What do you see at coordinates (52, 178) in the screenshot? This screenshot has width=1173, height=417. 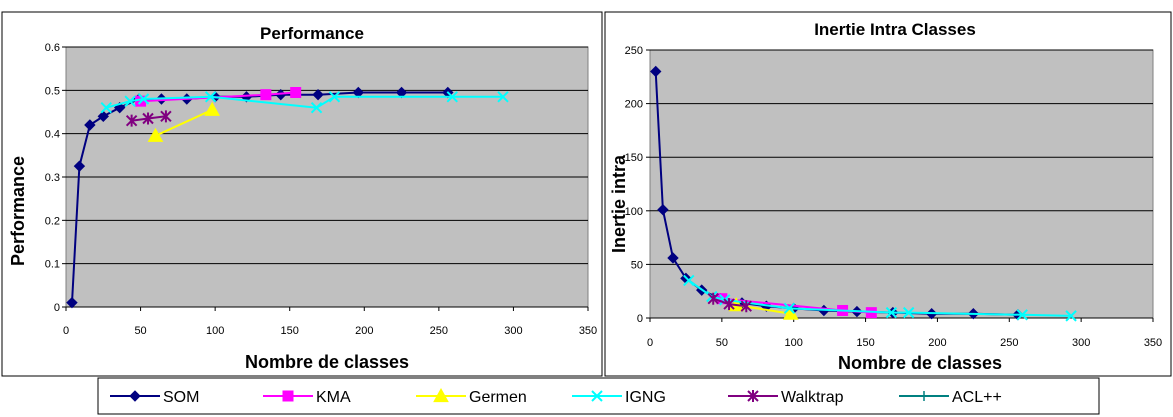 I see `y-tick-label: 0.3` at bounding box center [52, 178].